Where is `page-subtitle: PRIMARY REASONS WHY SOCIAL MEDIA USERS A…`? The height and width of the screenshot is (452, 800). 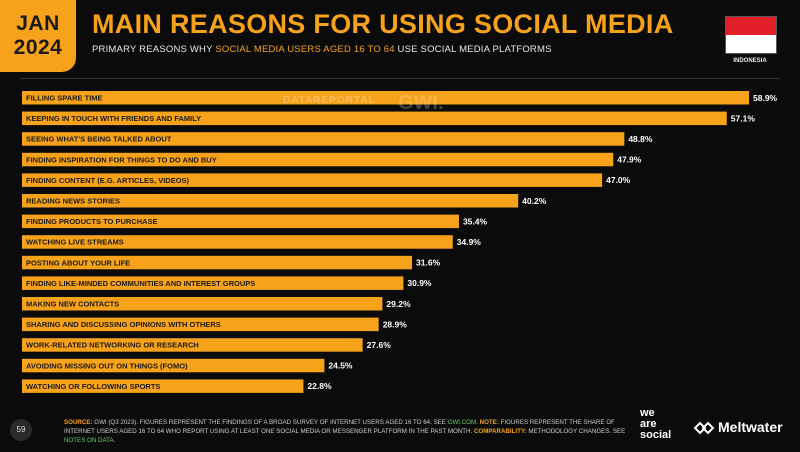 page-subtitle: PRIMARY REASONS WHY SOCIAL MEDIA USERS A… is located at coordinates (322, 49).